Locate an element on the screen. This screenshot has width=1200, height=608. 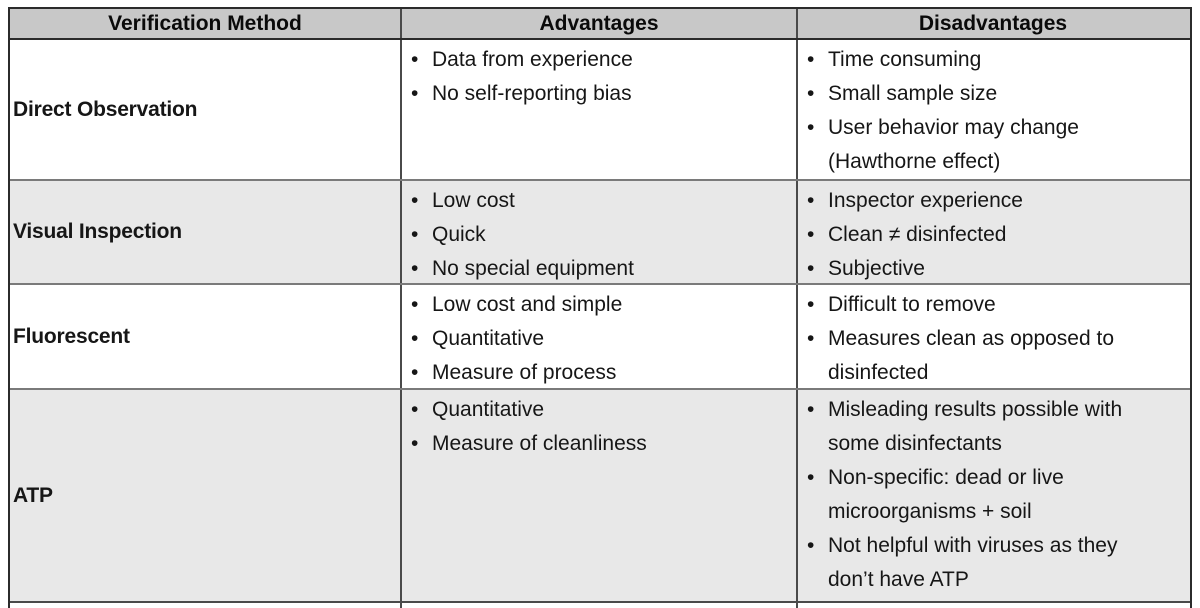
bullet-text: Quick is located at coordinates (459, 234).